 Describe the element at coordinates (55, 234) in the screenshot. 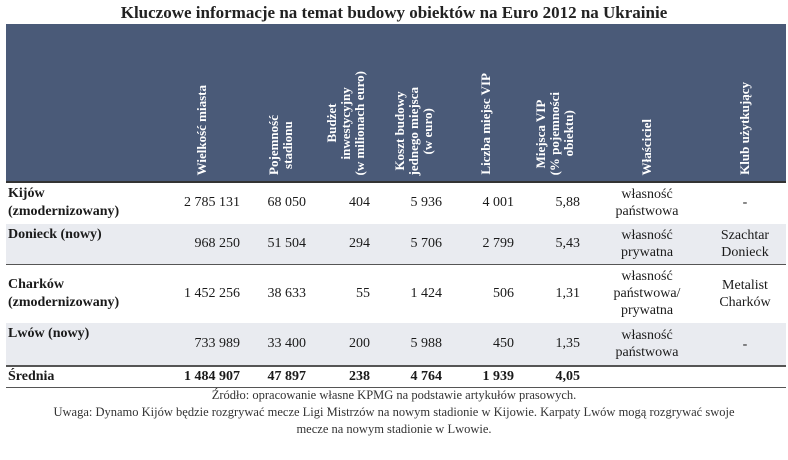

I see `row-name: Donieck (nowy)` at that location.